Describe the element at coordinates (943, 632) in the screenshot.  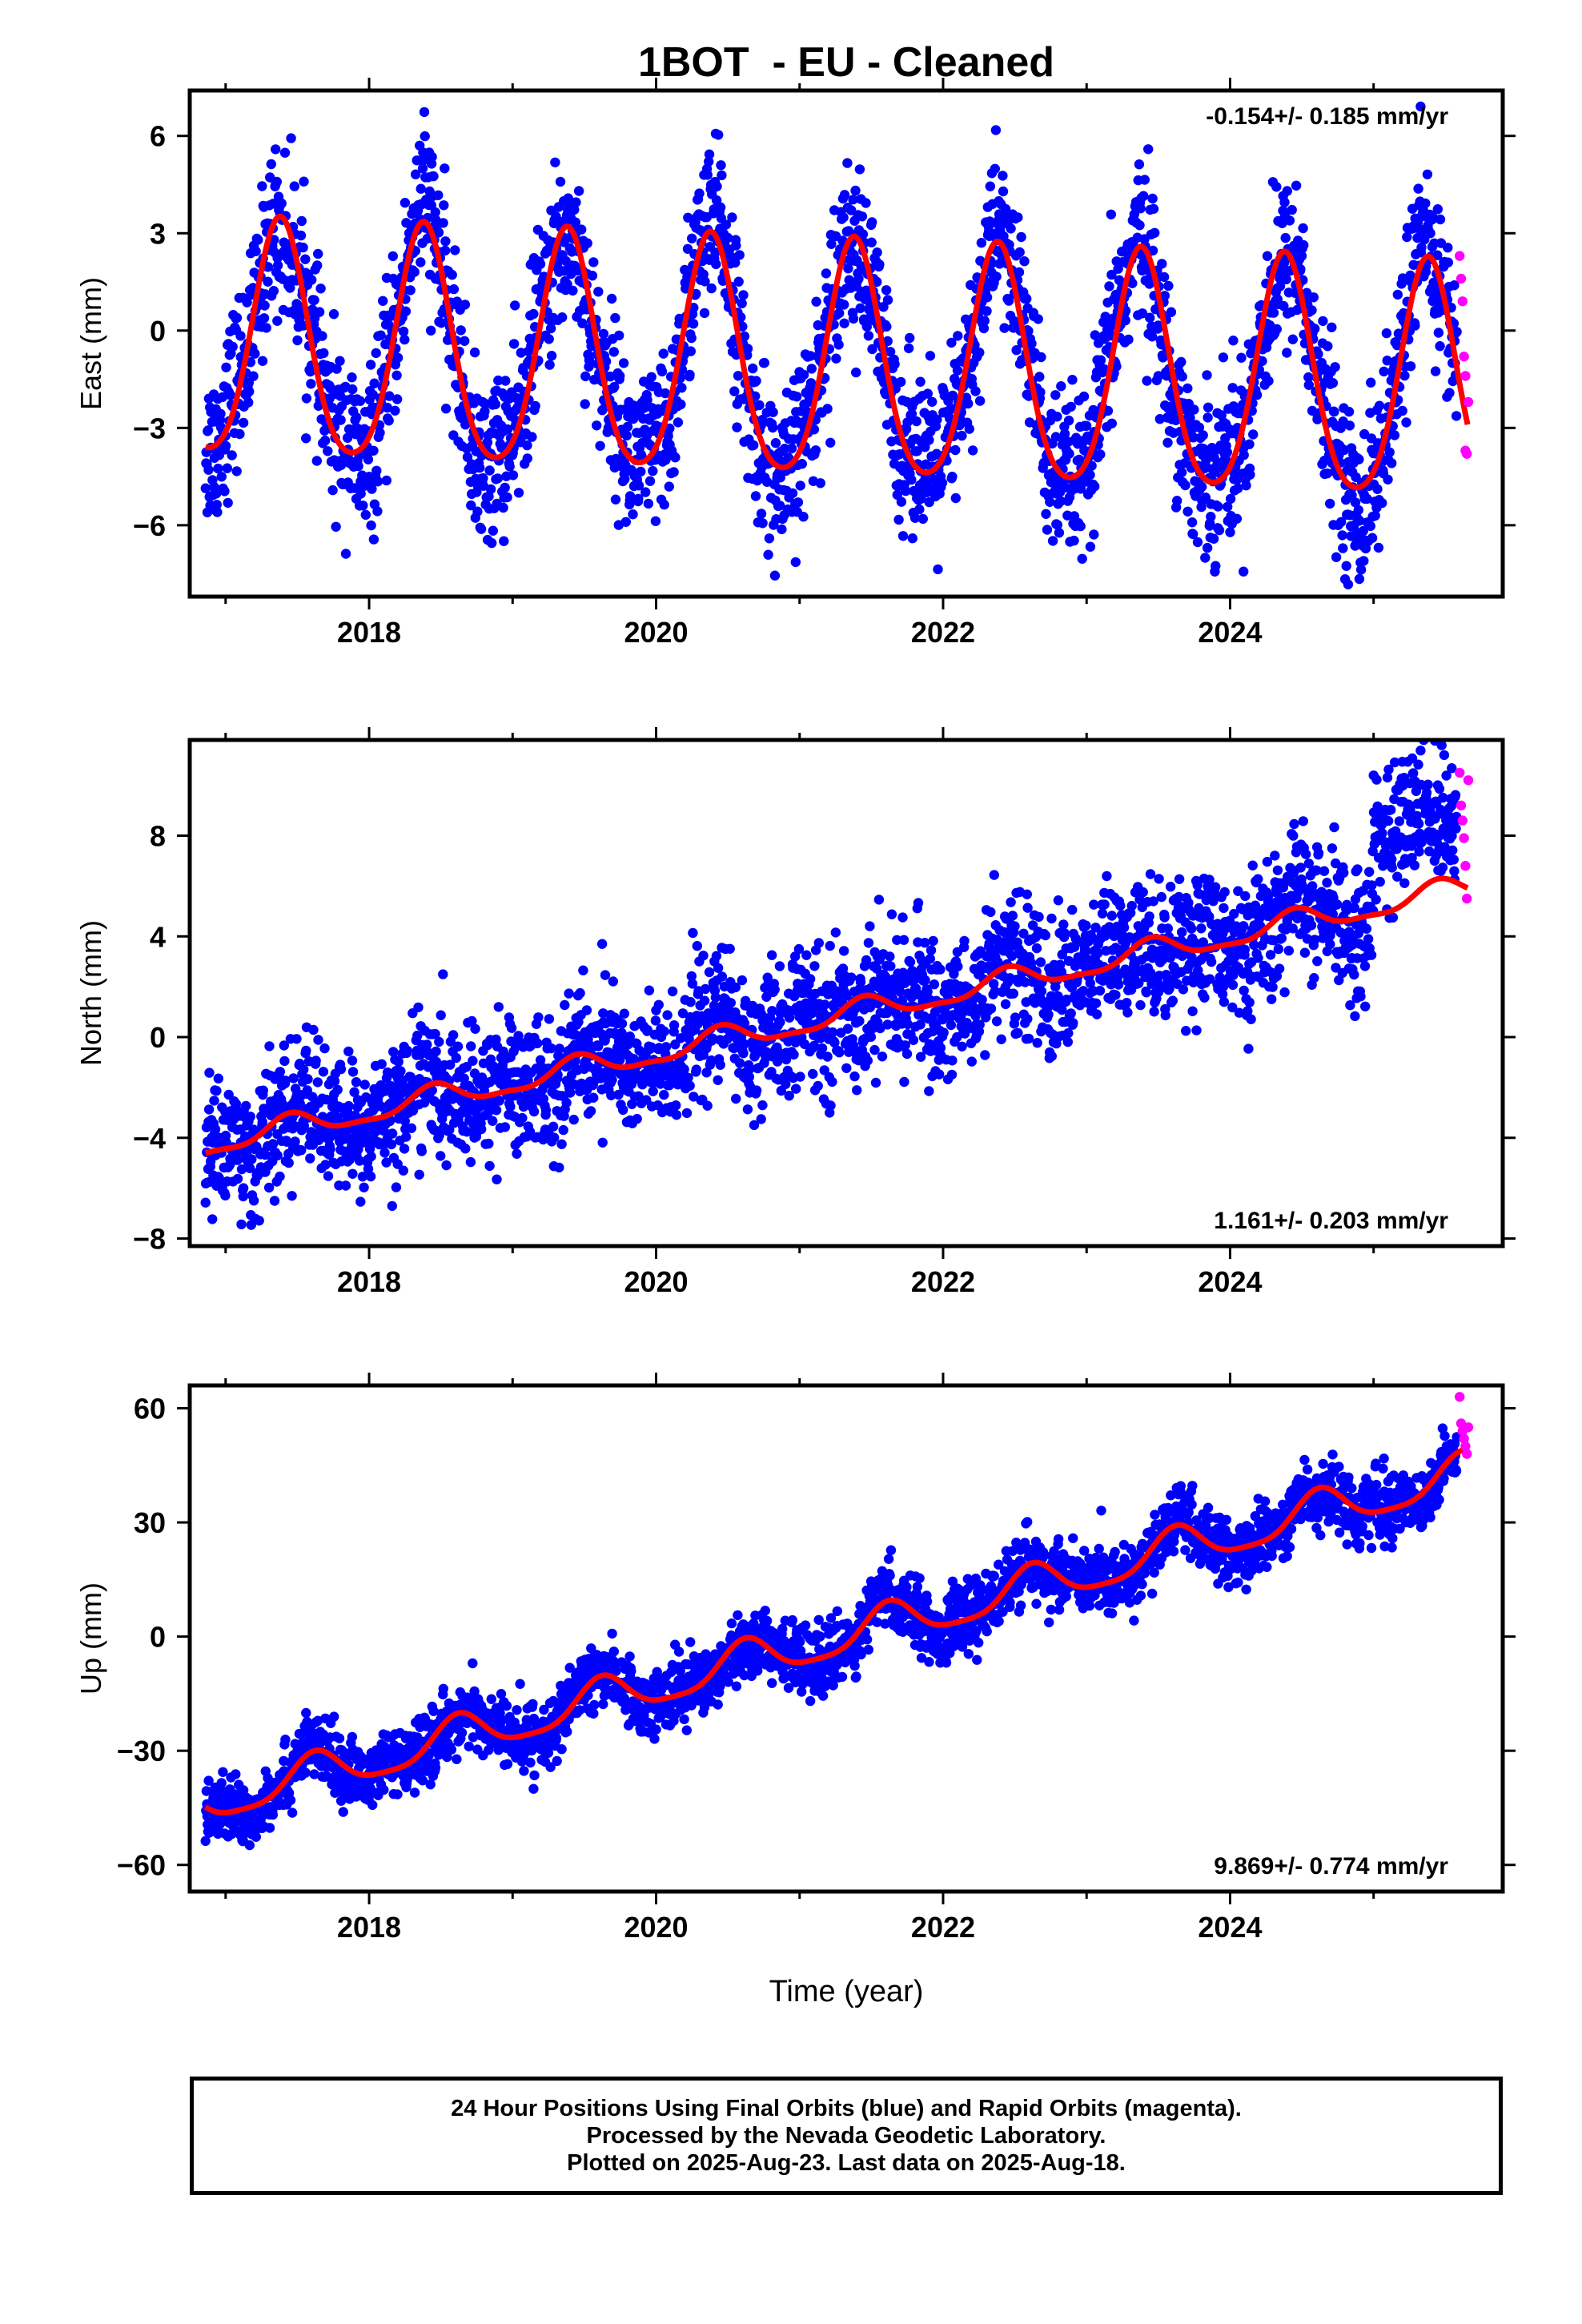
I see `x-tick-label: 2022` at that location.